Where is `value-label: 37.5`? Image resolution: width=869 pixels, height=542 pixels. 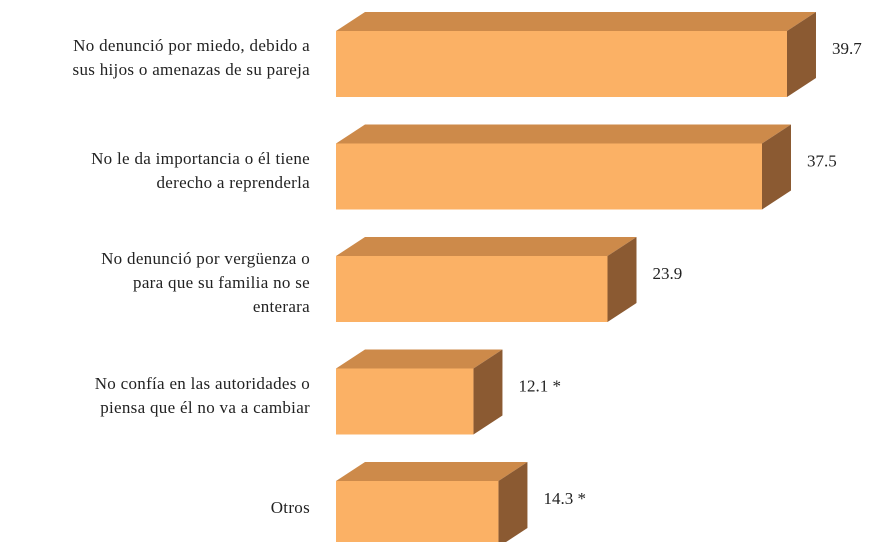 value-label: 37.5 is located at coordinates (822, 160).